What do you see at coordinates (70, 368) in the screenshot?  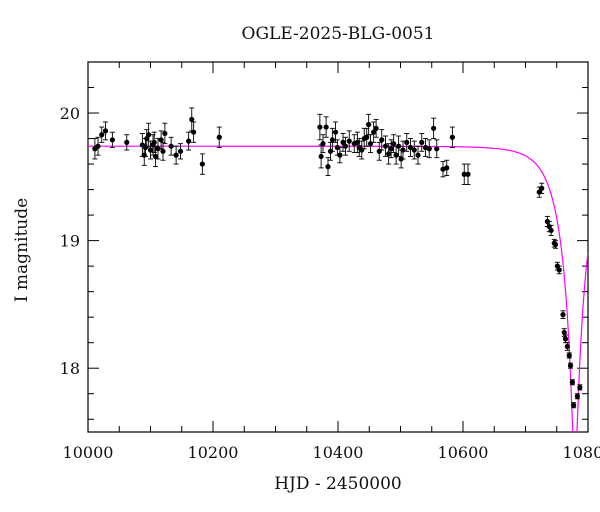 I see `y-tick-label: 18` at bounding box center [70, 368].